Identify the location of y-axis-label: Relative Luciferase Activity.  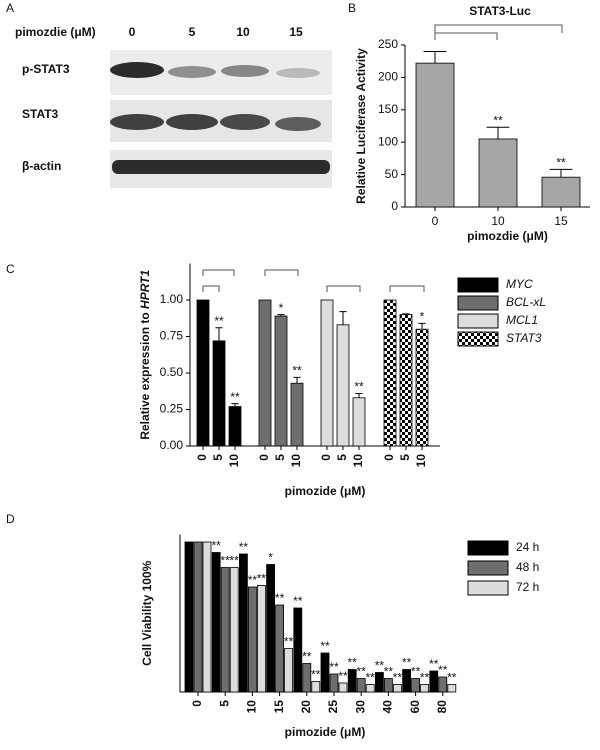
(361, 126).